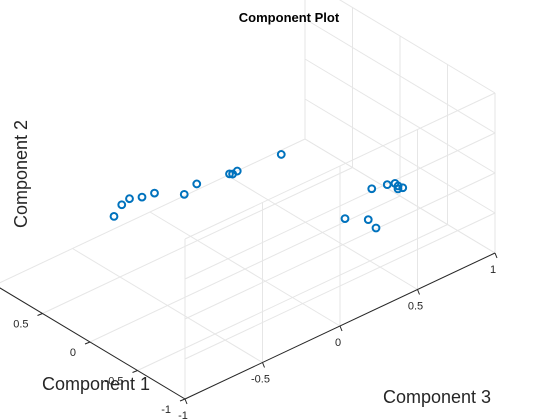  Describe the element at coordinates (183, 415) in the screenshot. I see `y-tick-label: -1` at that location.